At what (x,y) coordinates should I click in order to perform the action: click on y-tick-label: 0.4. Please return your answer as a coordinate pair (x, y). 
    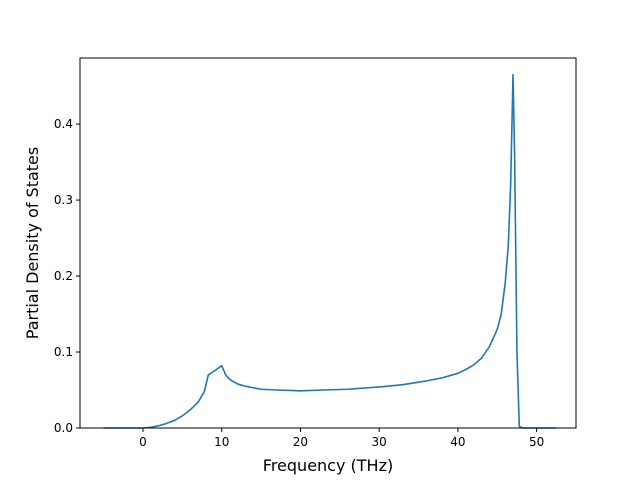
    Looking at the image, I should click on (63, 124).